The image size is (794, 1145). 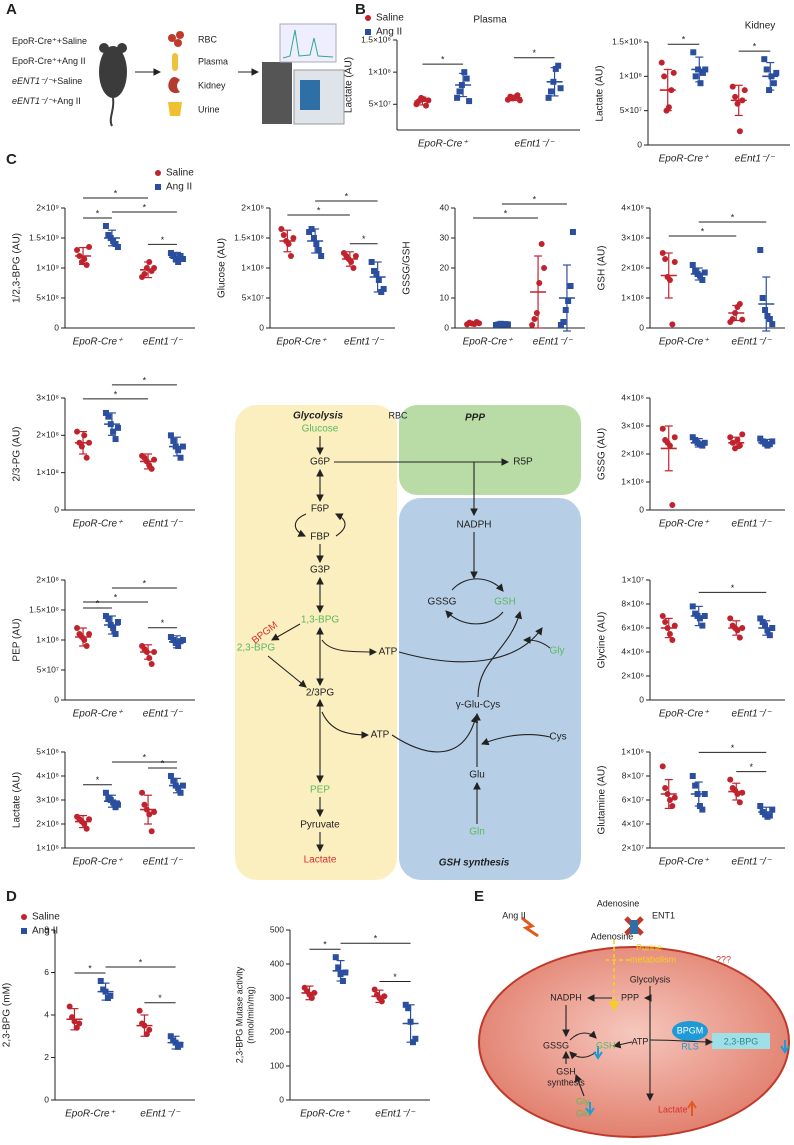 What do you see at coordinates (583, 1101) in the screenshot?
I see `node: Gly` at bounding box center [583, 1101].